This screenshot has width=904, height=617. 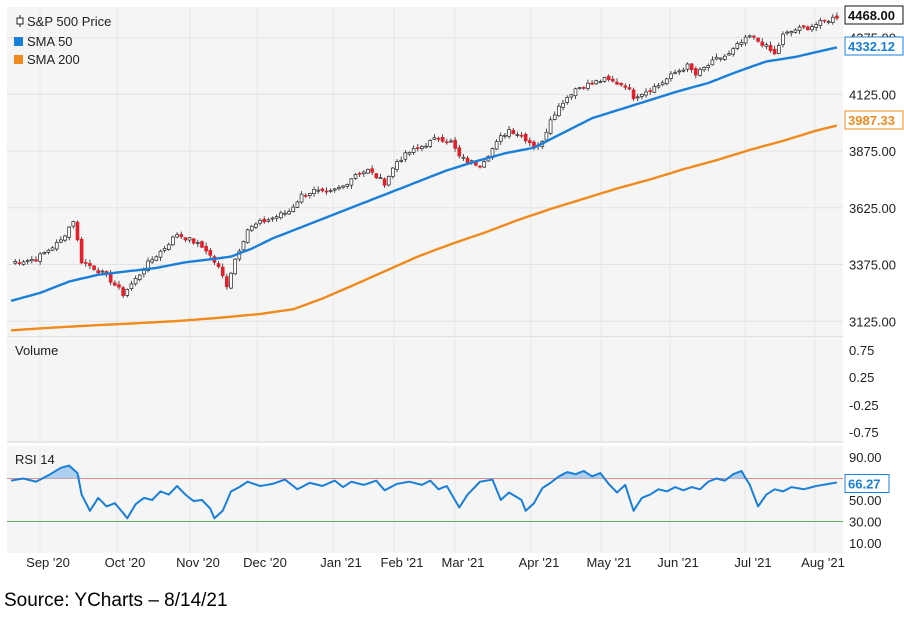 I want to click on x-tick-label: May '21, so click(x=608, y=562).